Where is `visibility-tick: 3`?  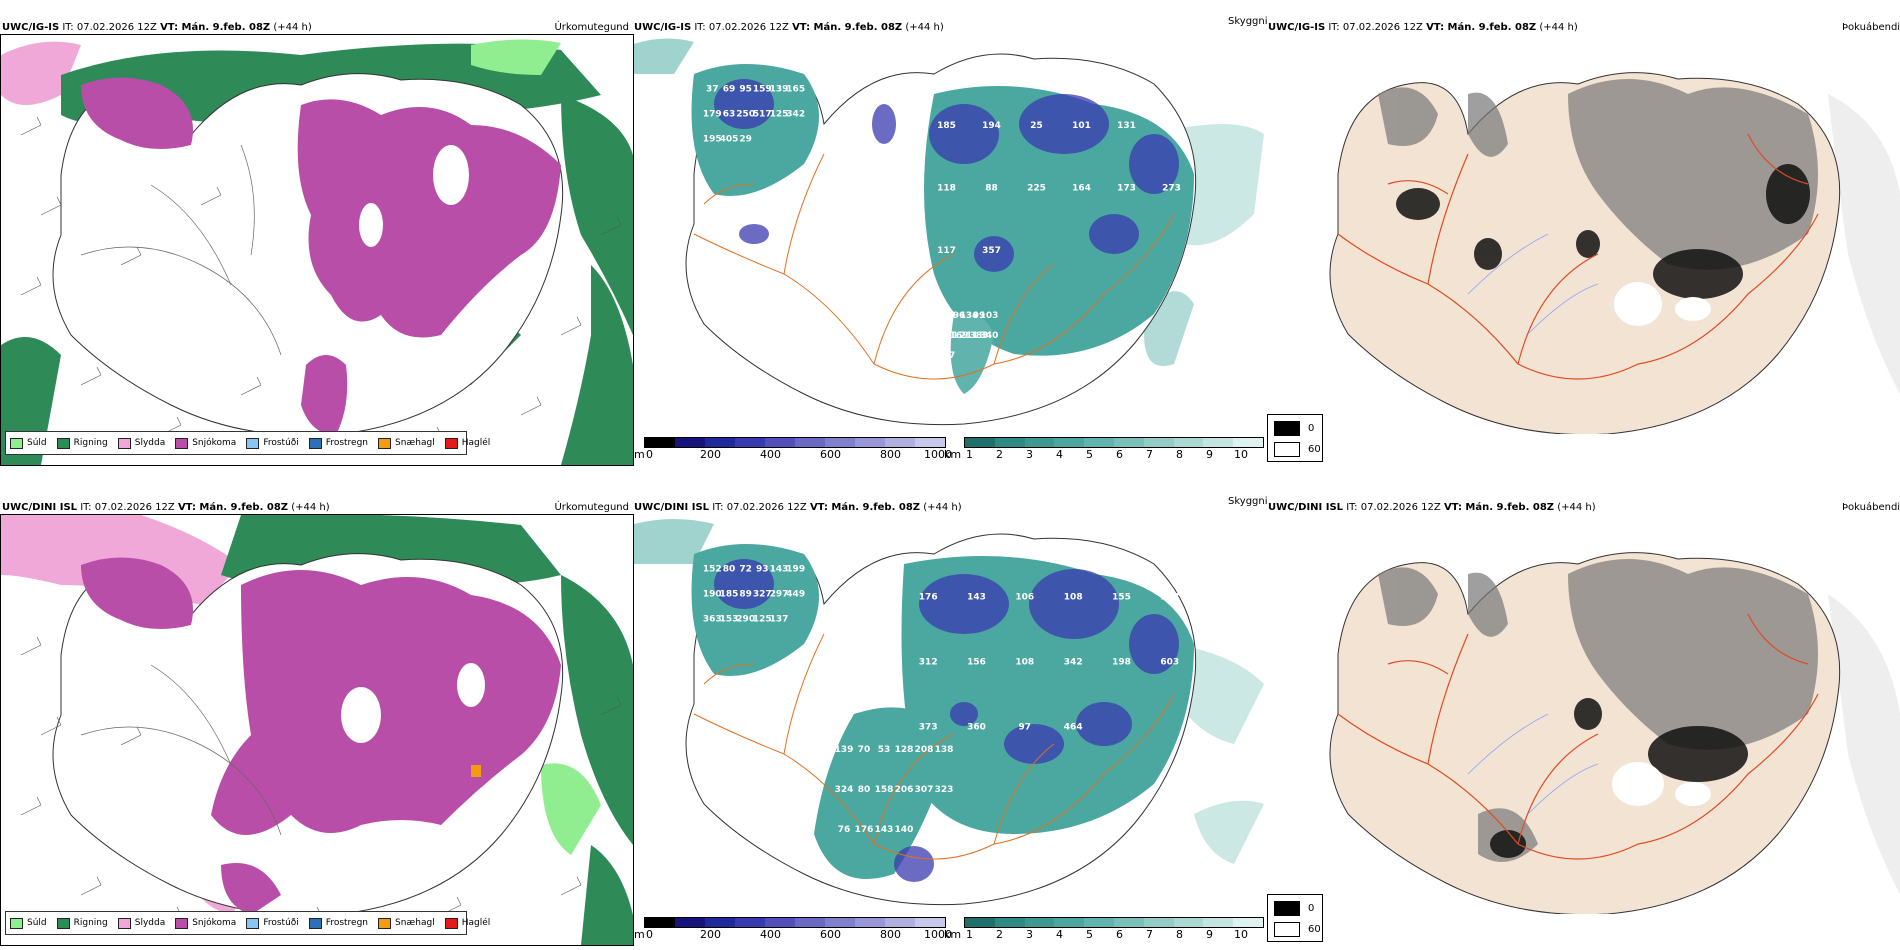
visibility-tick: 3 is located at coordinates (1029, 454).